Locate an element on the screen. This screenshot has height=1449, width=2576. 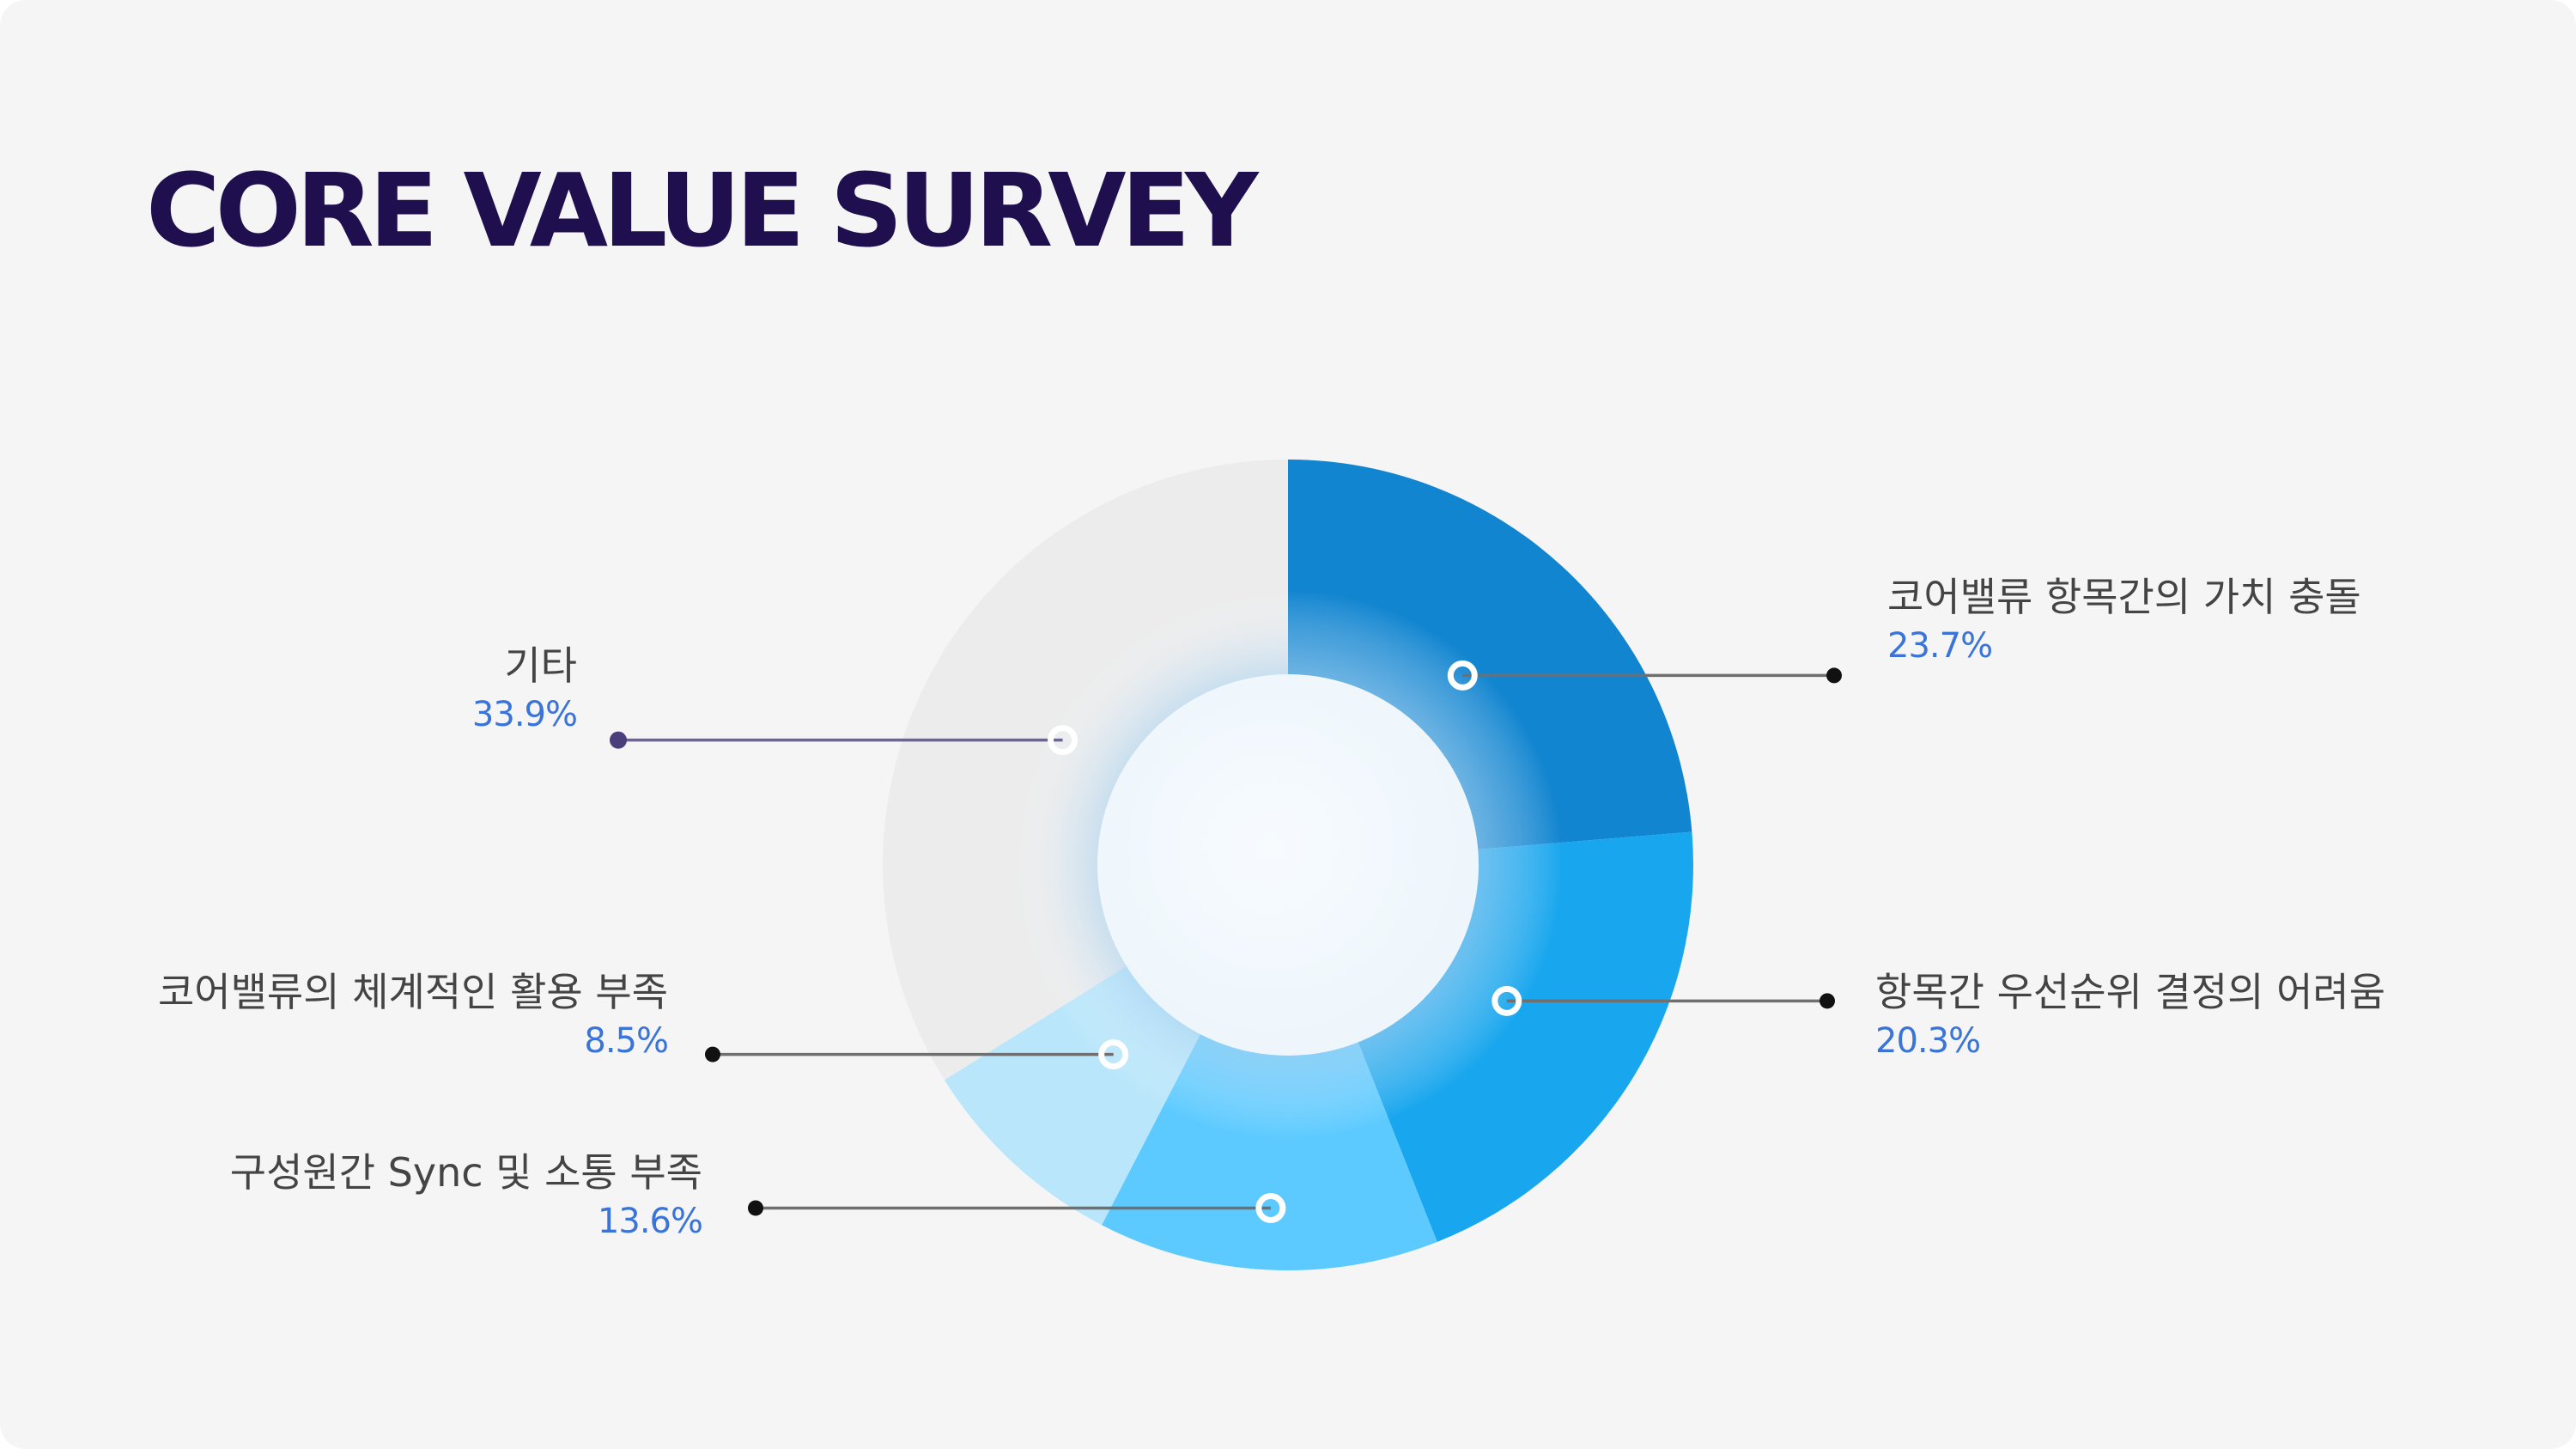
slice-label-1: 코어밸류 항목간의 가치 충돌 23.7% is located at coordinates (2124, 621).